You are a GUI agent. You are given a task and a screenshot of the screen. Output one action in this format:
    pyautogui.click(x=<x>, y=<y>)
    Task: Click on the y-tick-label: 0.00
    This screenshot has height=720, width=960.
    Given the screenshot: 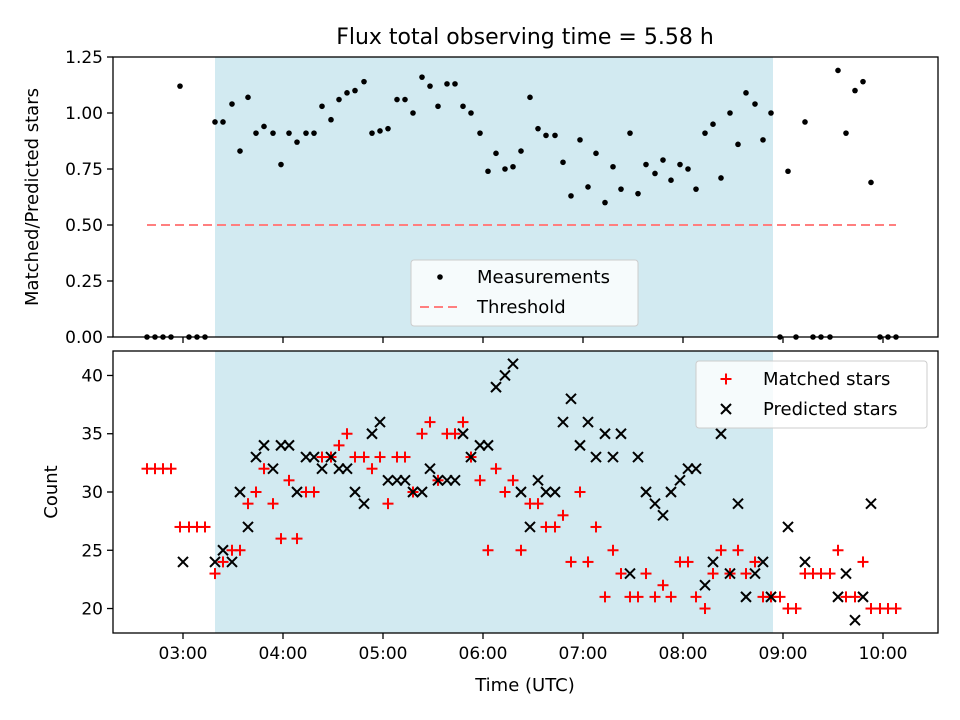 What is the action you would take?
    pyautogui.click(x=84, y=338)
    